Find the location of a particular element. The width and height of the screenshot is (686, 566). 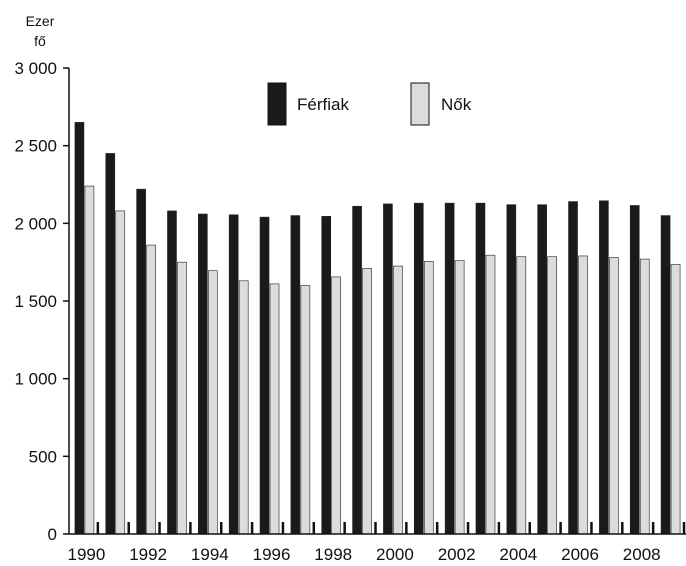

legend: Férfiak Nők is located at coordinates (369, 104).